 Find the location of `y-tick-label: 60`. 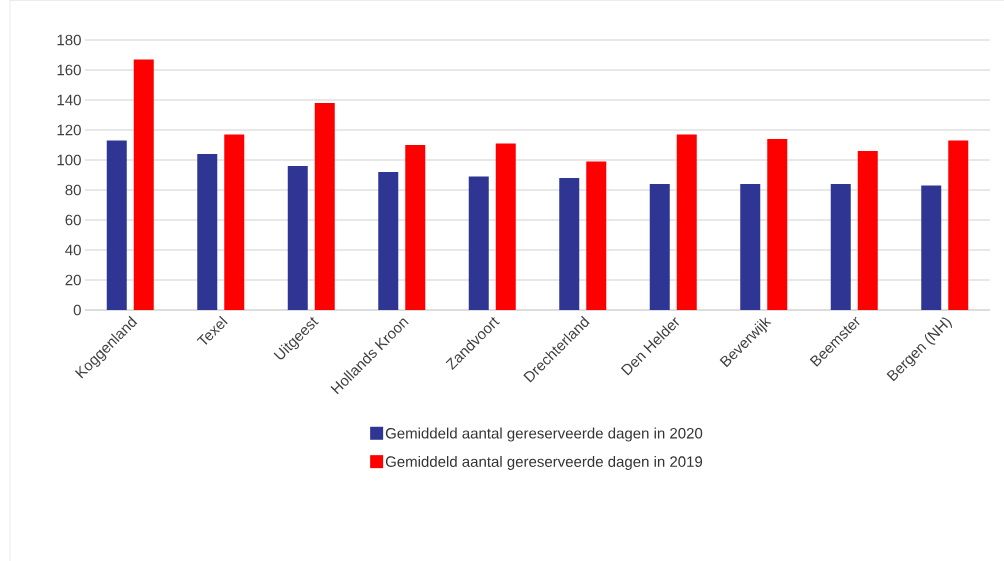

y-tick-label: 60 is located at coordinates (73, 220).